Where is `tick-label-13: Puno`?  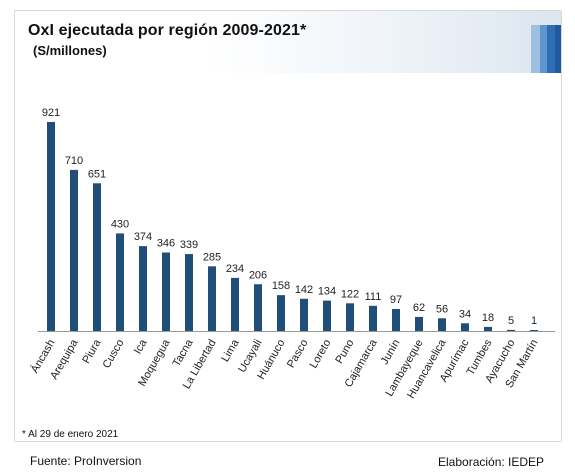 tick-label-13: Puno is located at coordinates (344, 352).